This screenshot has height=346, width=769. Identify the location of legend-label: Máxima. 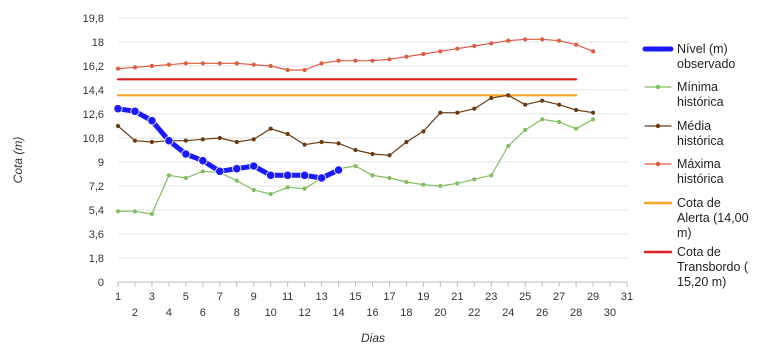
(699, 164).